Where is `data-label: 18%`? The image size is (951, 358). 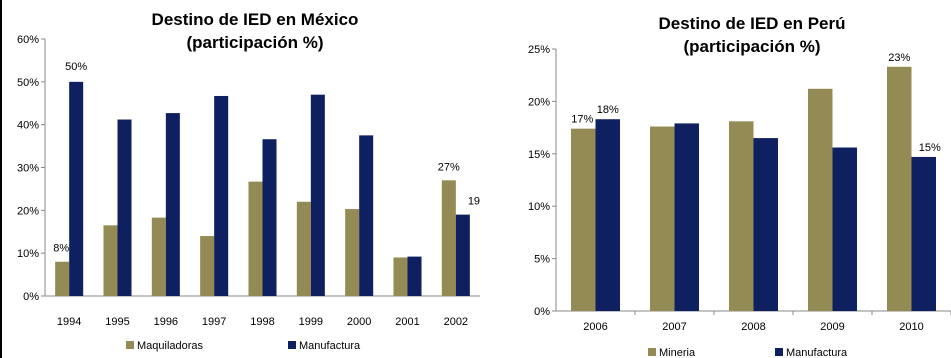 data-label: 18% is located at coordinates (608, 110).